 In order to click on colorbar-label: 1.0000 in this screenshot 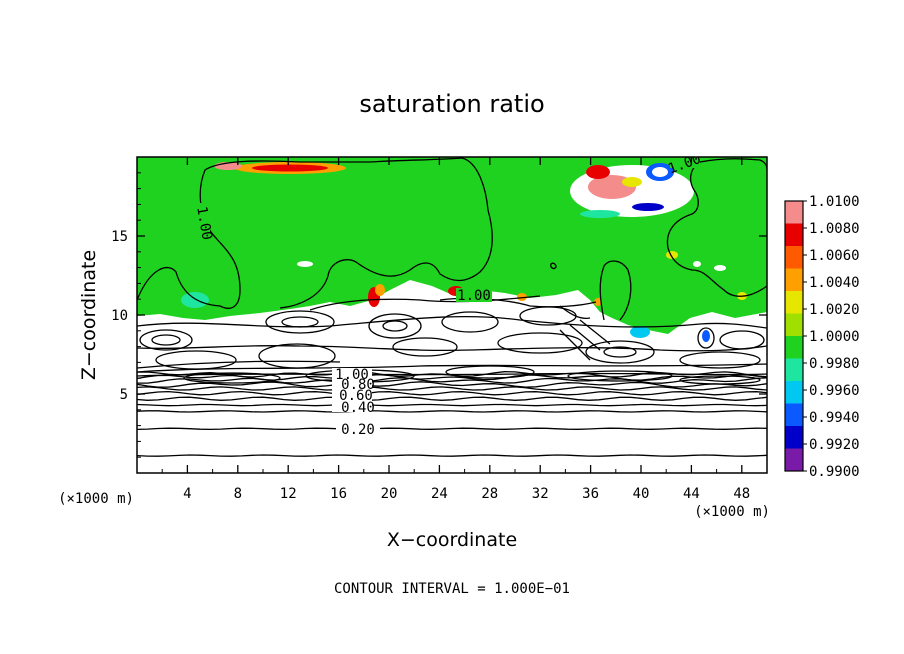, I will do `click(834, 337)`.